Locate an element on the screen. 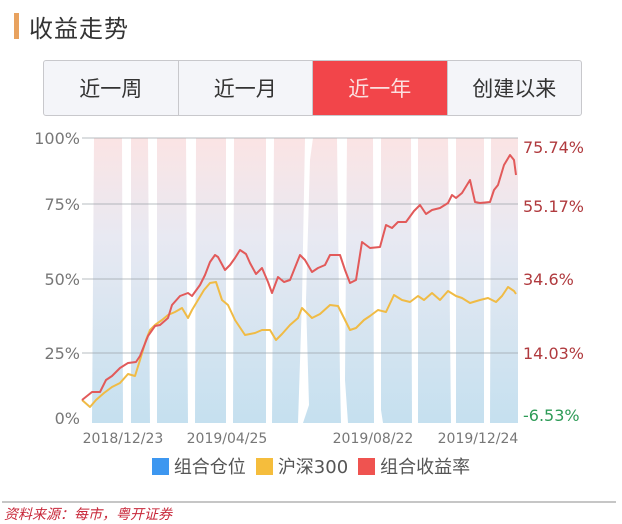 The height and width of the screenshot is (524, 622). legend-item-hs300: 沪深300 is located at coordinates (302, 466).